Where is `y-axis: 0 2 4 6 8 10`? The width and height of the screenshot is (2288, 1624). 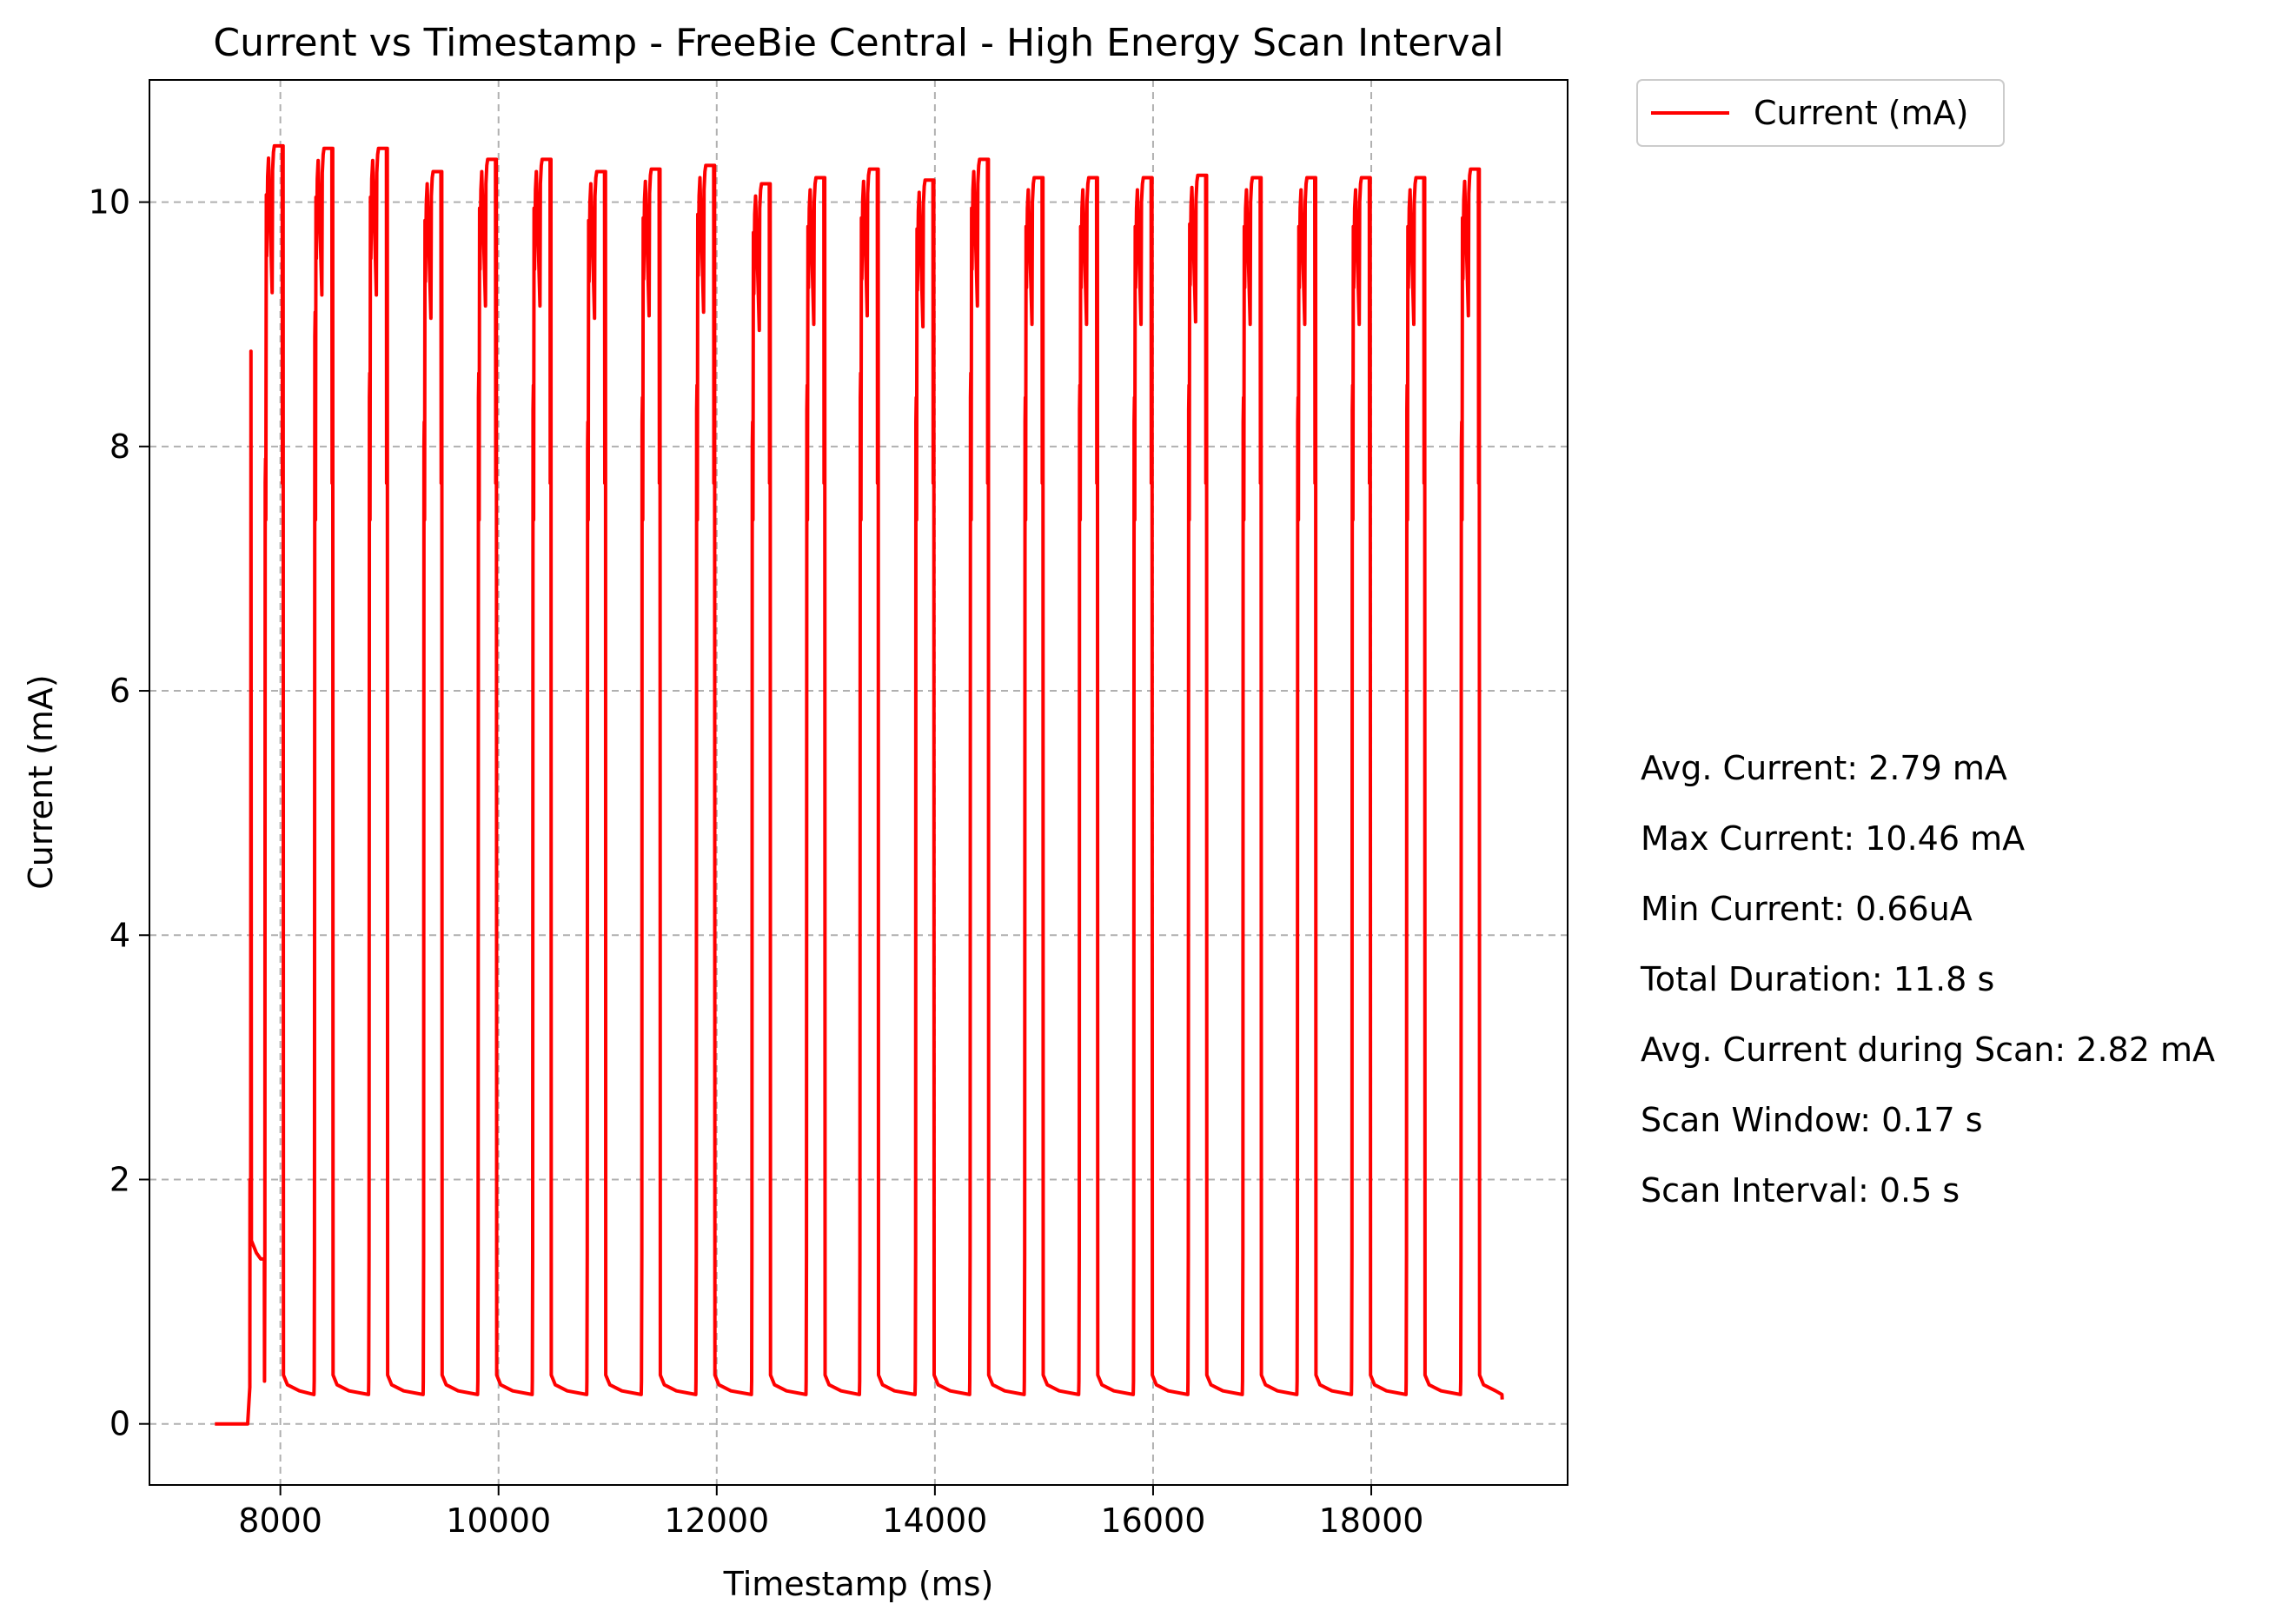 y-axis: 0 2 4 6 8 10 is located at coordinates (119, 813).